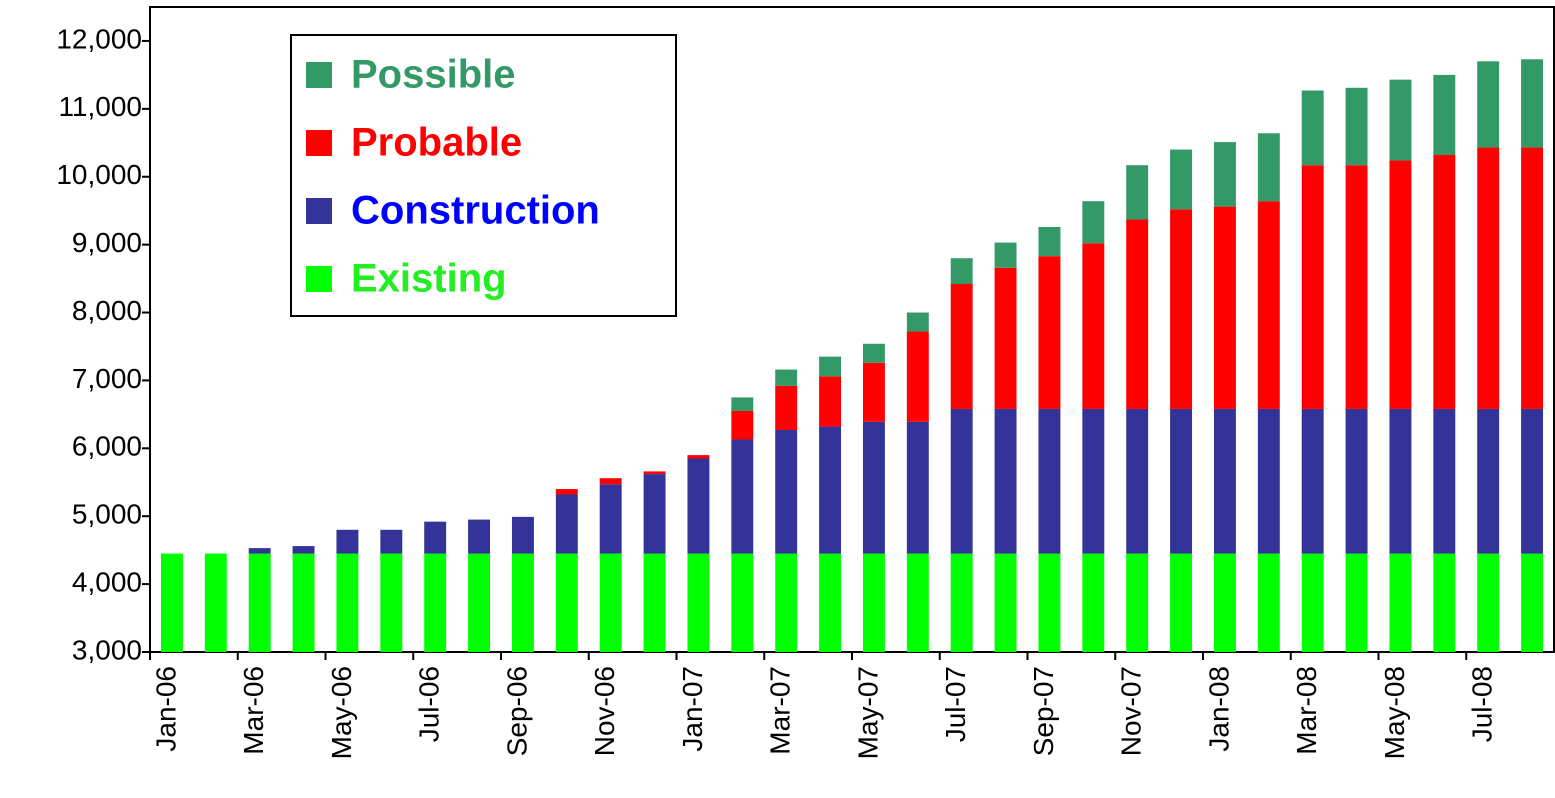  What do you see at coordinates (1482, 704) in the screenshot?
I see `x-tick-label: Jul-08` at bounding box center [1482, 704].